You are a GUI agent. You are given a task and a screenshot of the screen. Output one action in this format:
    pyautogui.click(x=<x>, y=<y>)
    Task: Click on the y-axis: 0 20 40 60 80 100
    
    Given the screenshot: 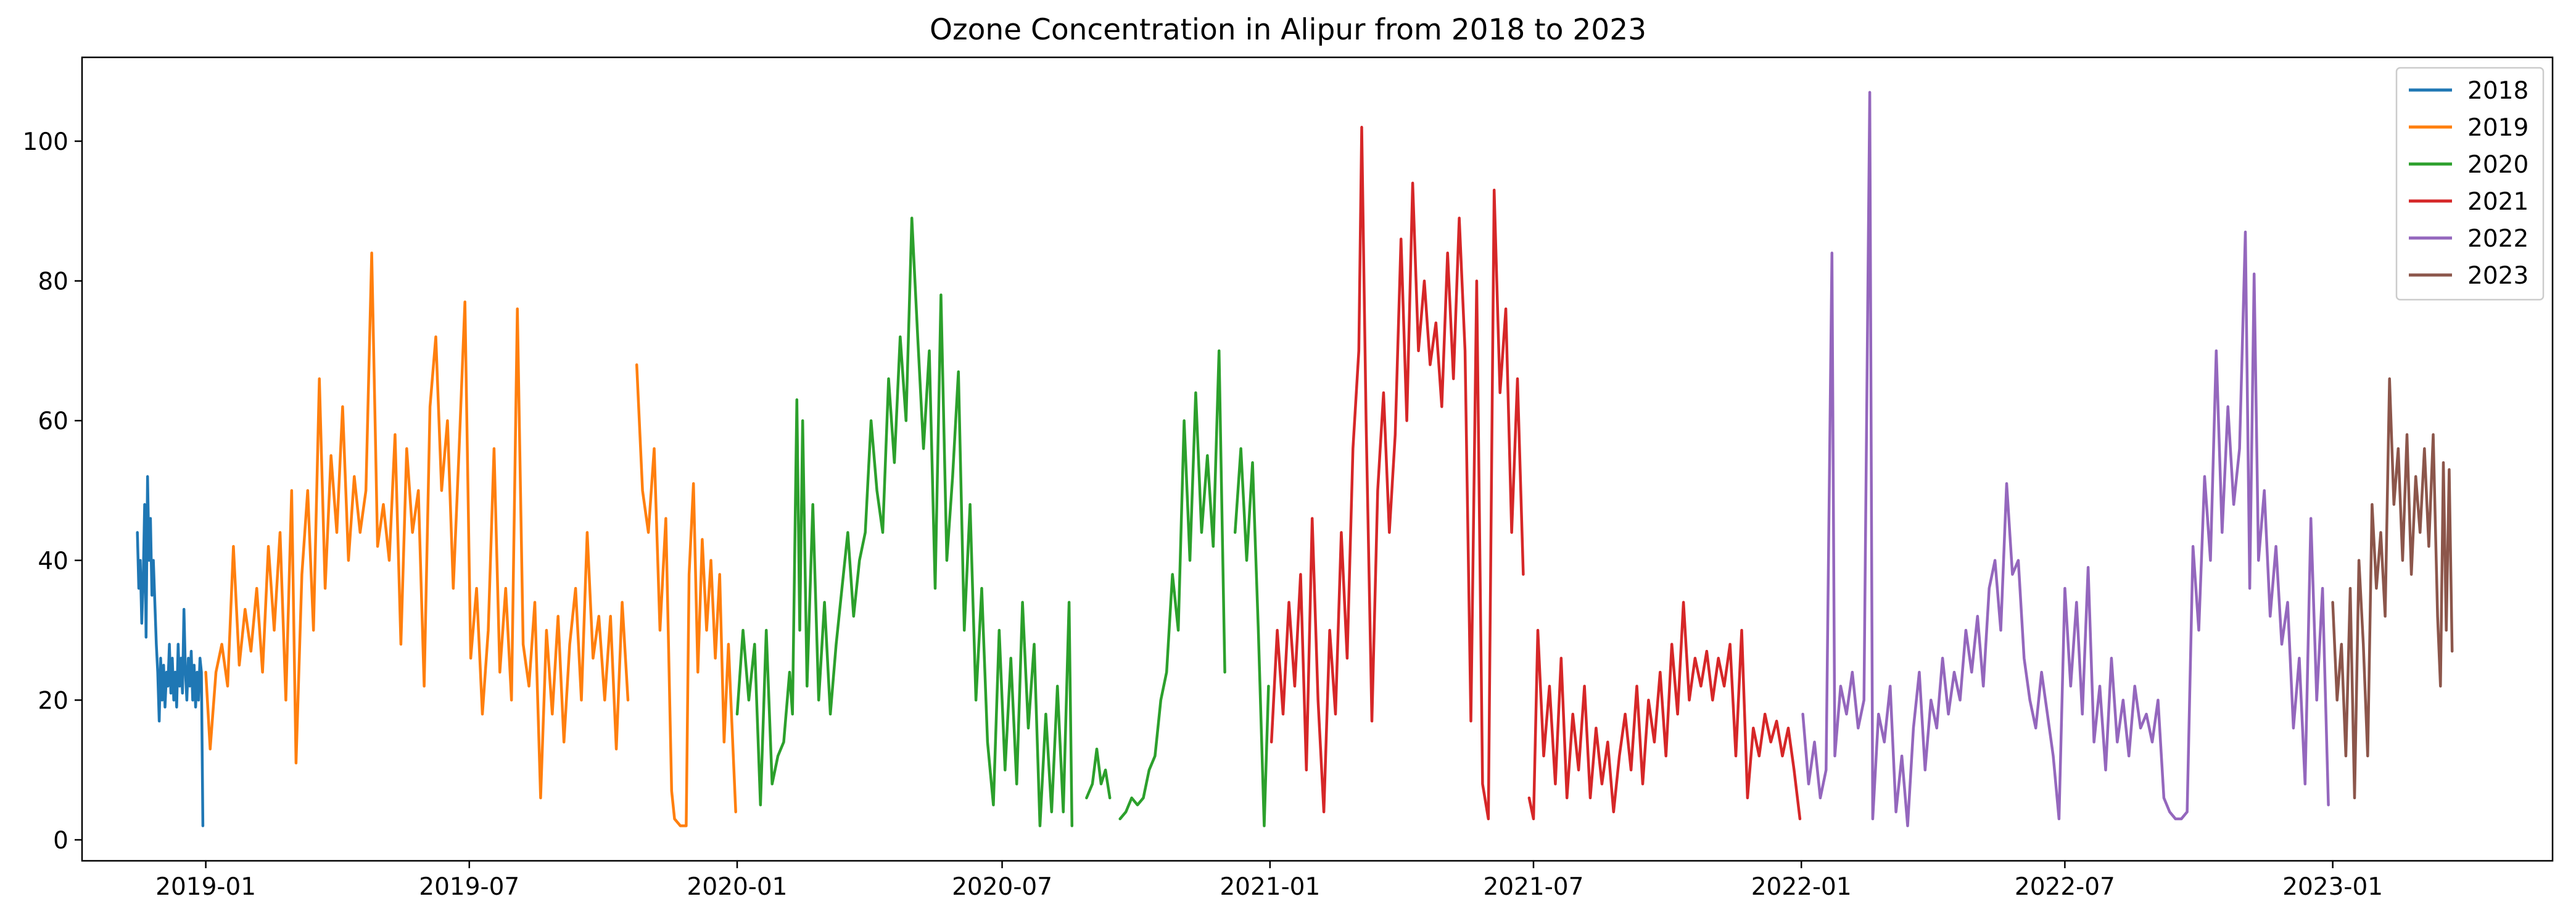 What is the action you would take?
    pyautogui.click(x=53, y=491)
    